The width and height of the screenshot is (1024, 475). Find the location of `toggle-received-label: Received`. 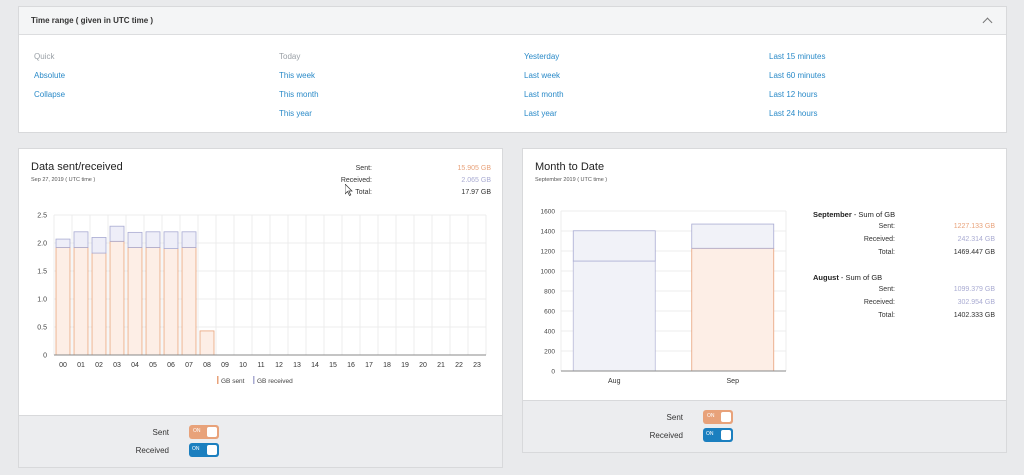

toggle-received-label: Received is located at coordinates (666, 435).